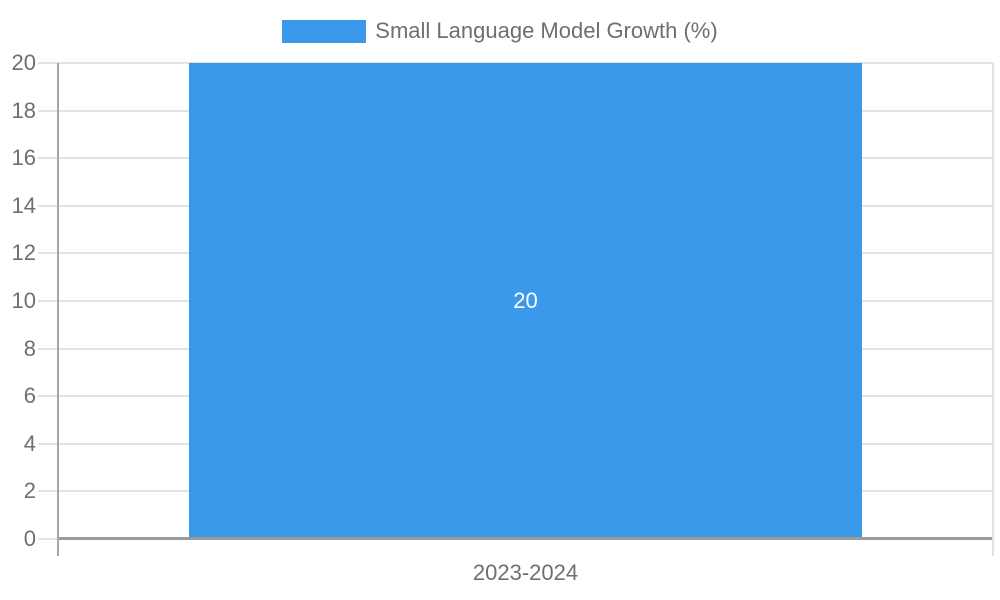 The height and width of the screenshot is (600, 1000). What do you see at coordinates (58, 309) in the screenshot?
I see `y-axis-line` at bounding box center [58, 309].